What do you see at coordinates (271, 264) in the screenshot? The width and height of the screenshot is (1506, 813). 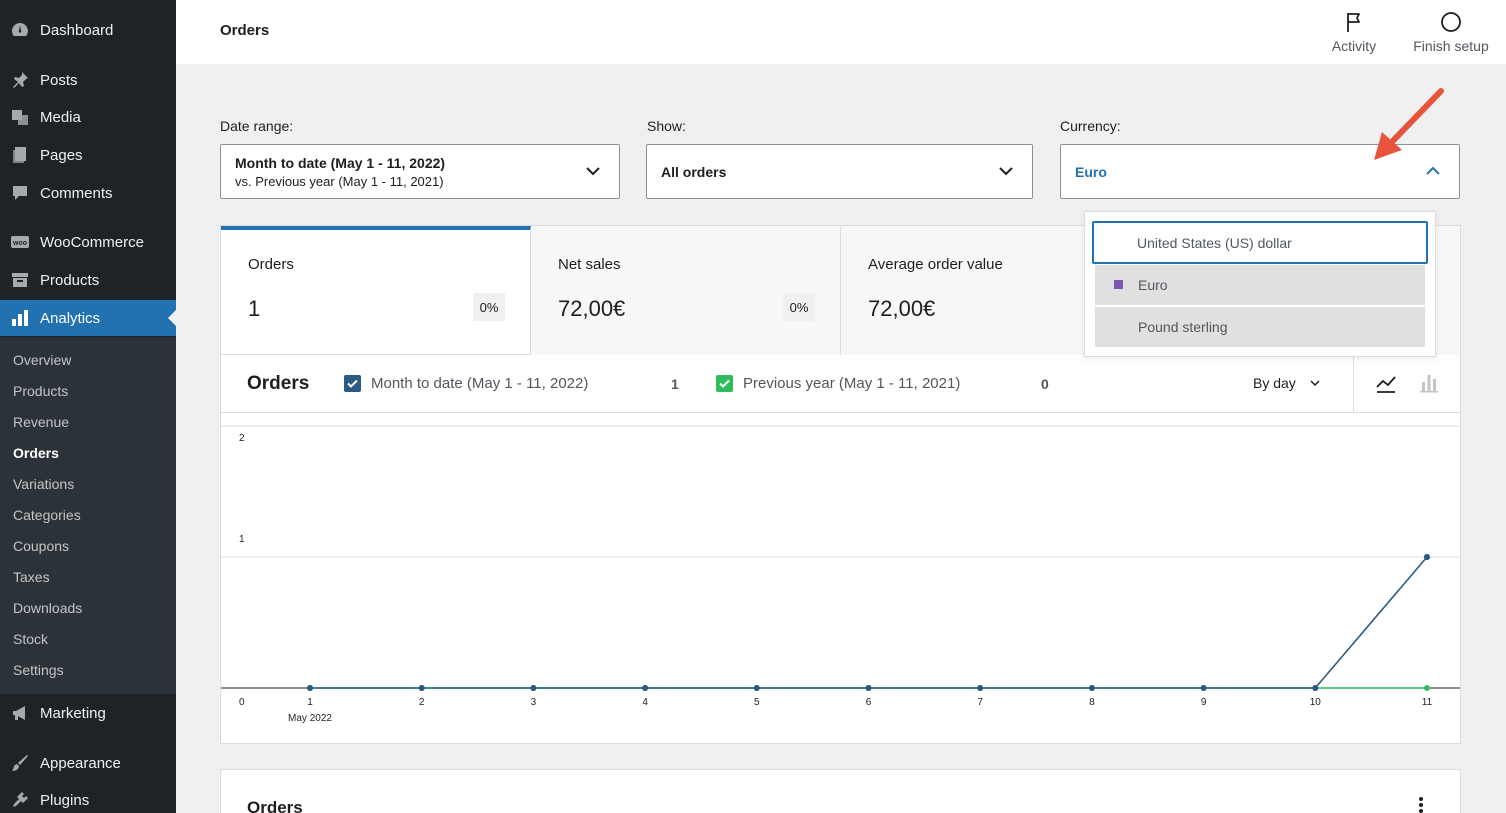 I see `summary-label: Orders` at bounding box center [271, 264].